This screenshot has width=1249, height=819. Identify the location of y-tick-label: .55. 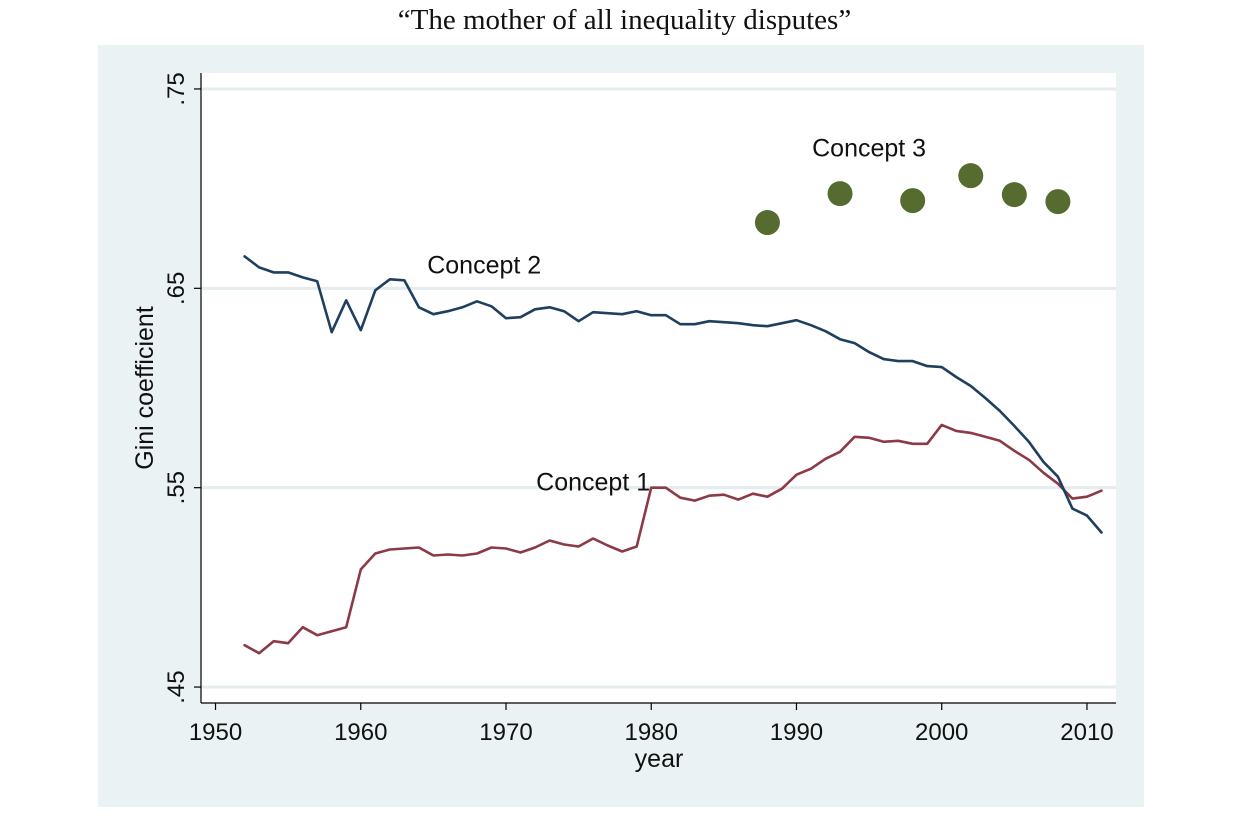
(176, 487).